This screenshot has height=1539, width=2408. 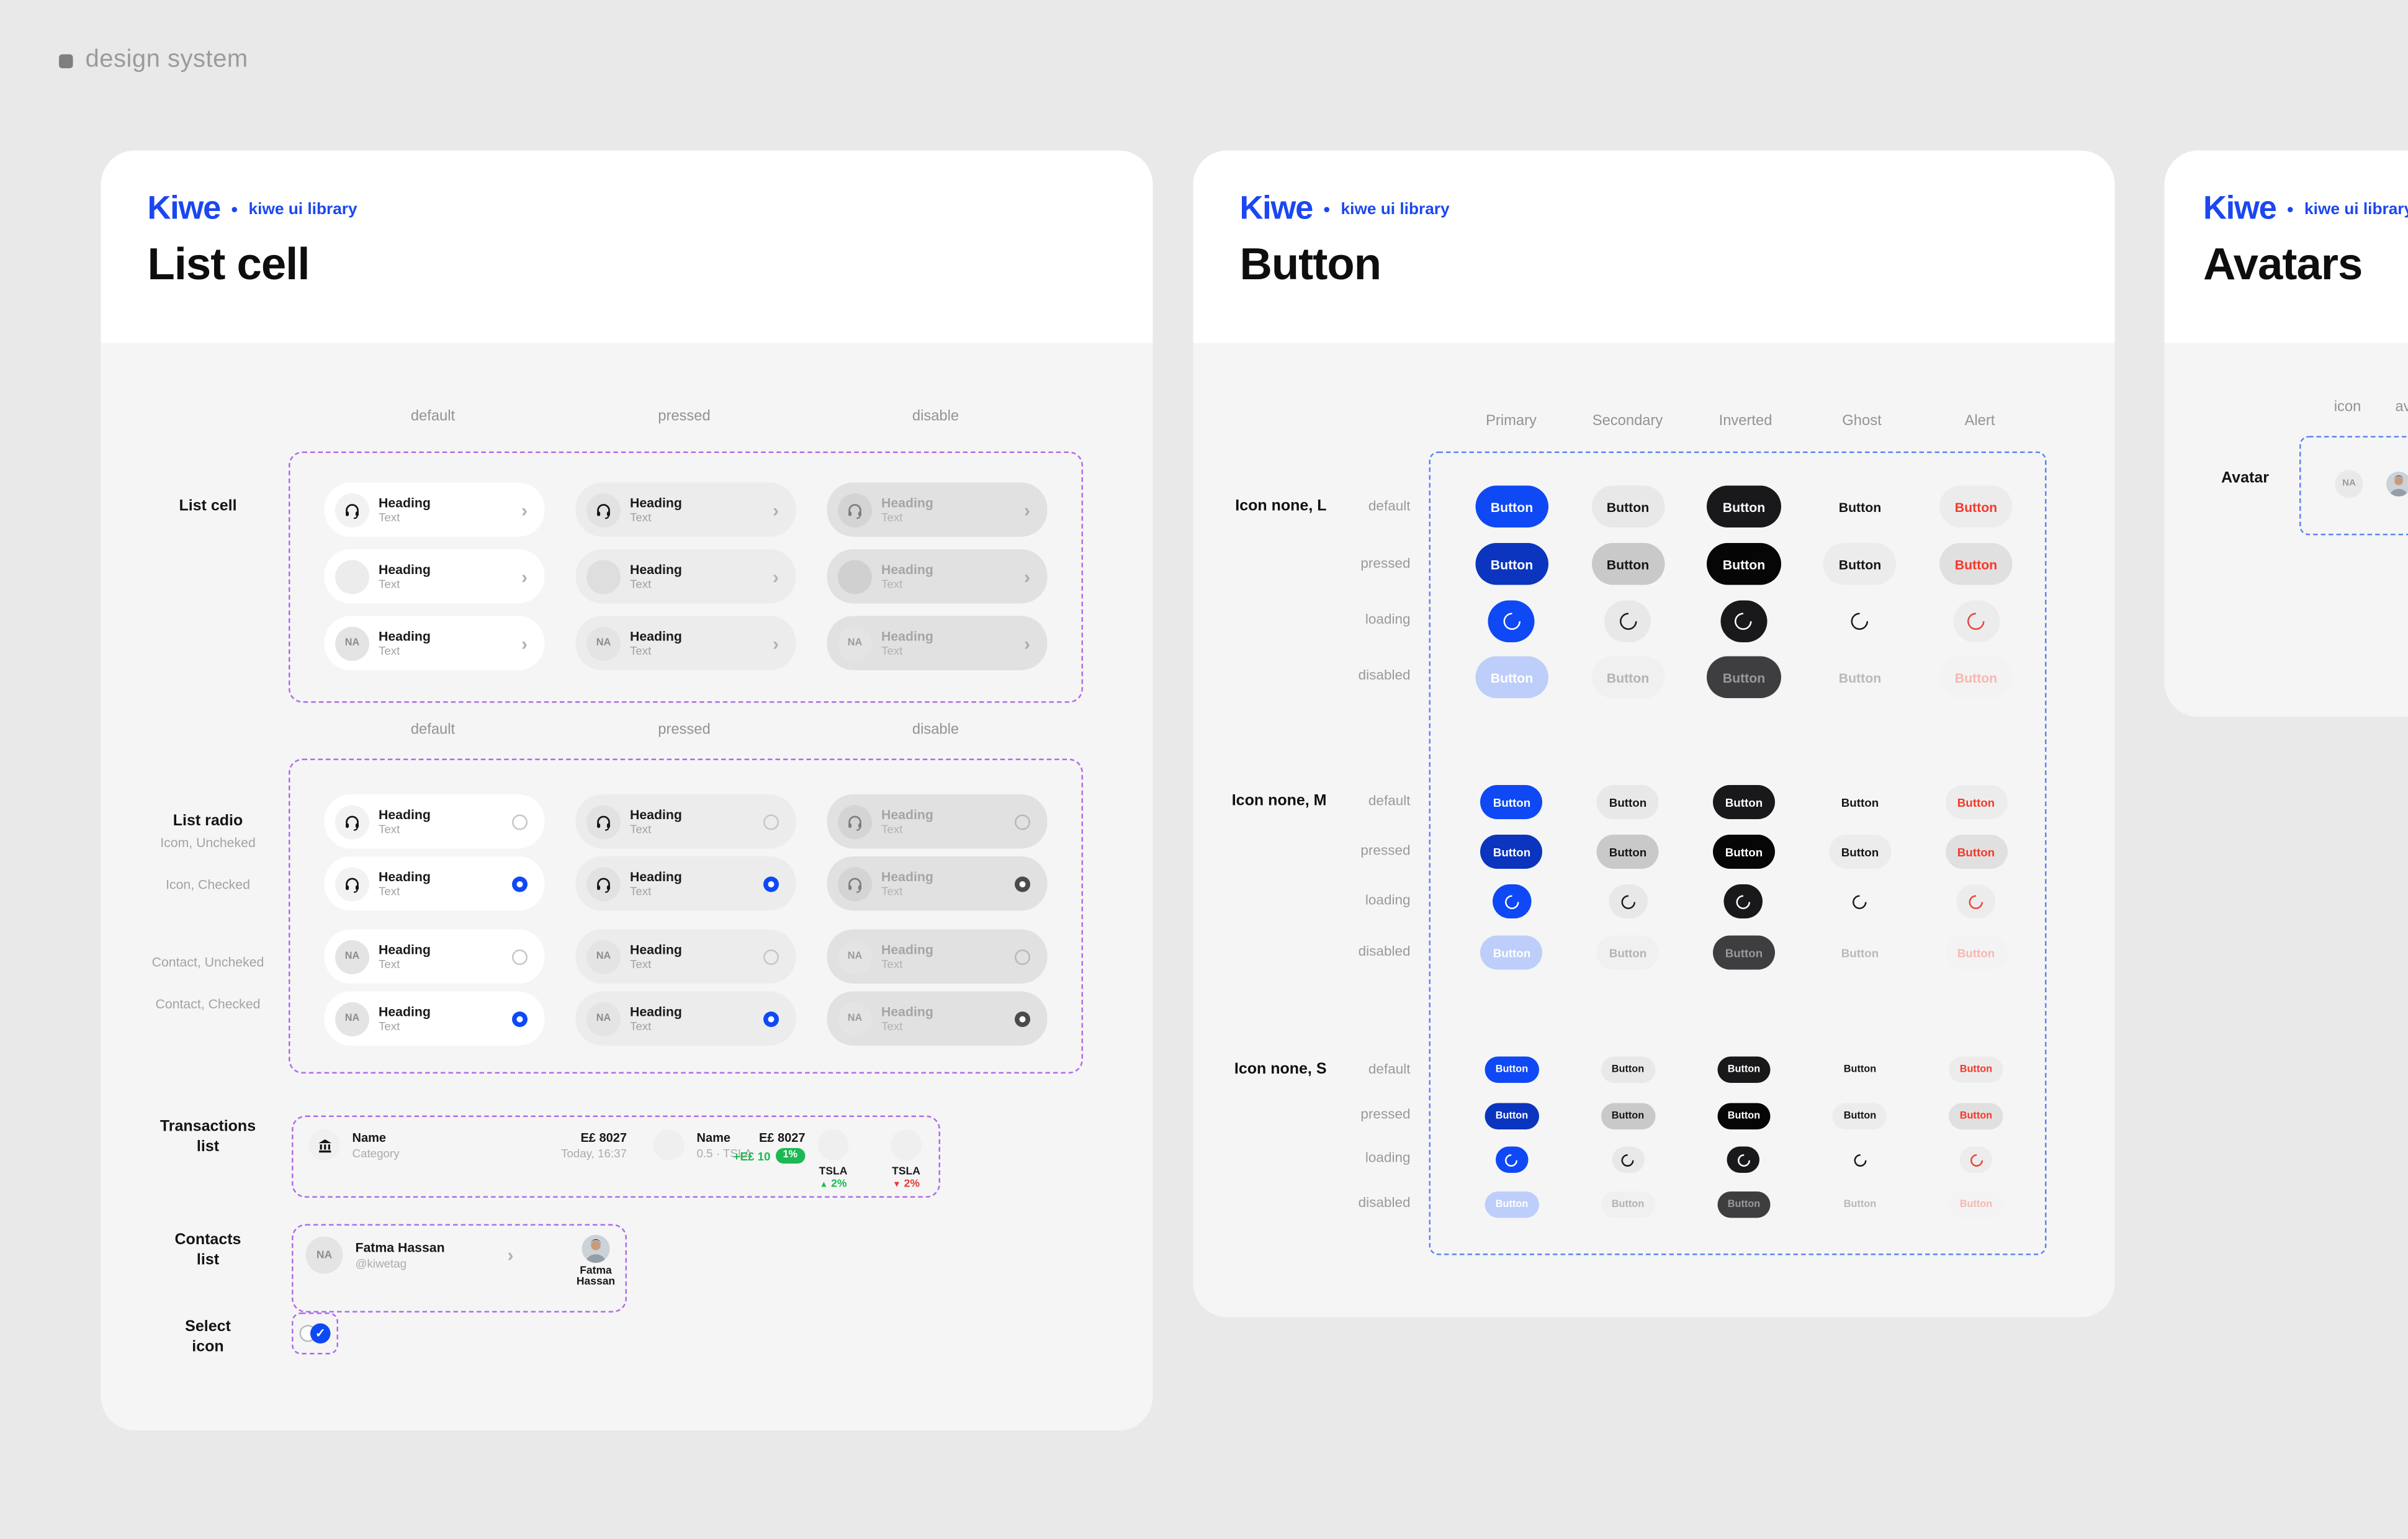 I want to click on list-radio-icon-unchecked-default: Heading Text, so click(x=434, y=821).